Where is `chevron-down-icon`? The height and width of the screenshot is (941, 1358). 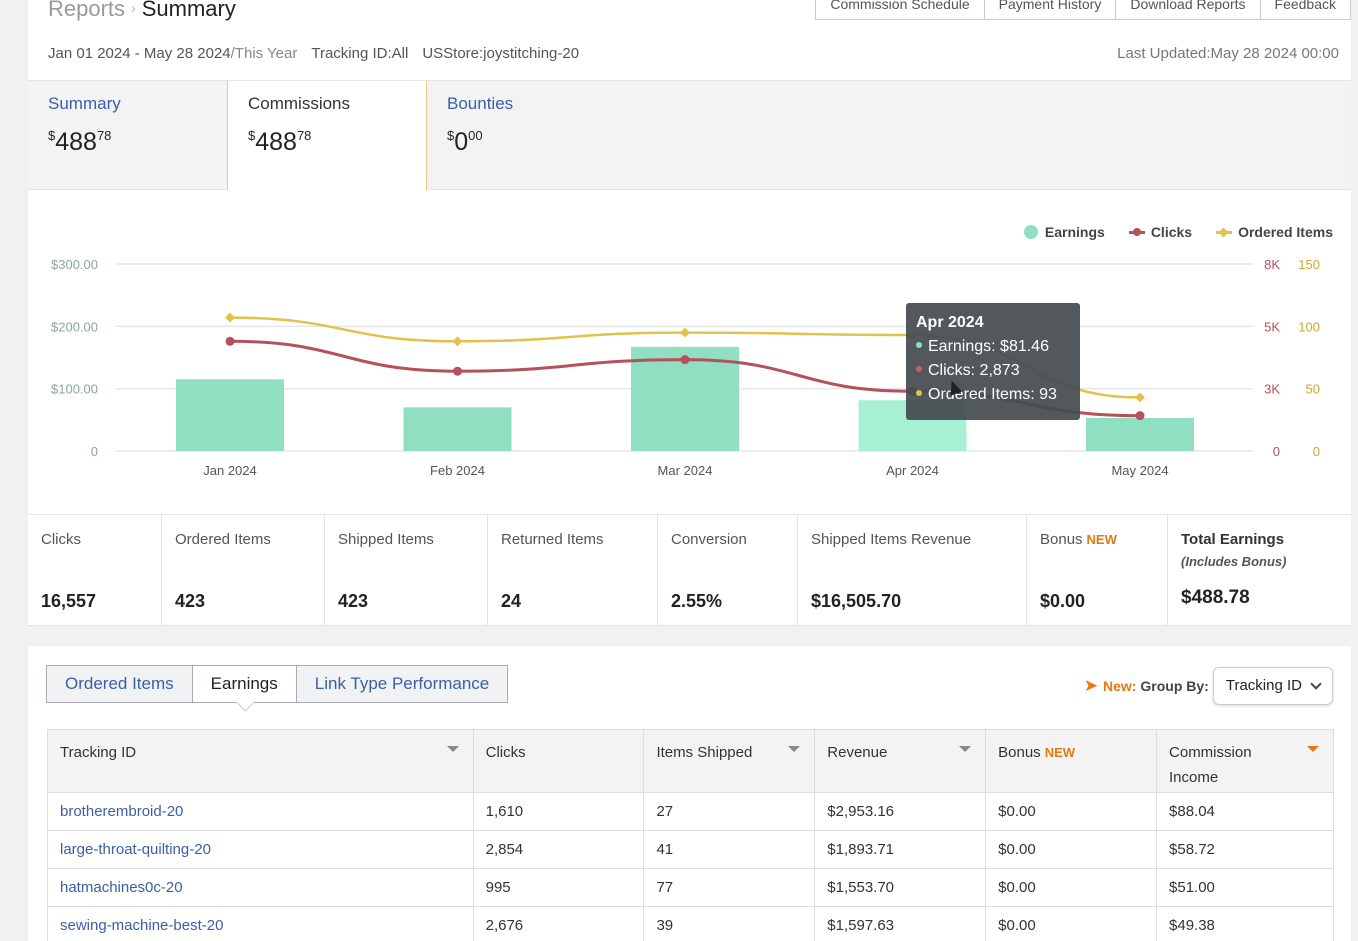
chevron-down-icon is located at coordinates (1316, 683).